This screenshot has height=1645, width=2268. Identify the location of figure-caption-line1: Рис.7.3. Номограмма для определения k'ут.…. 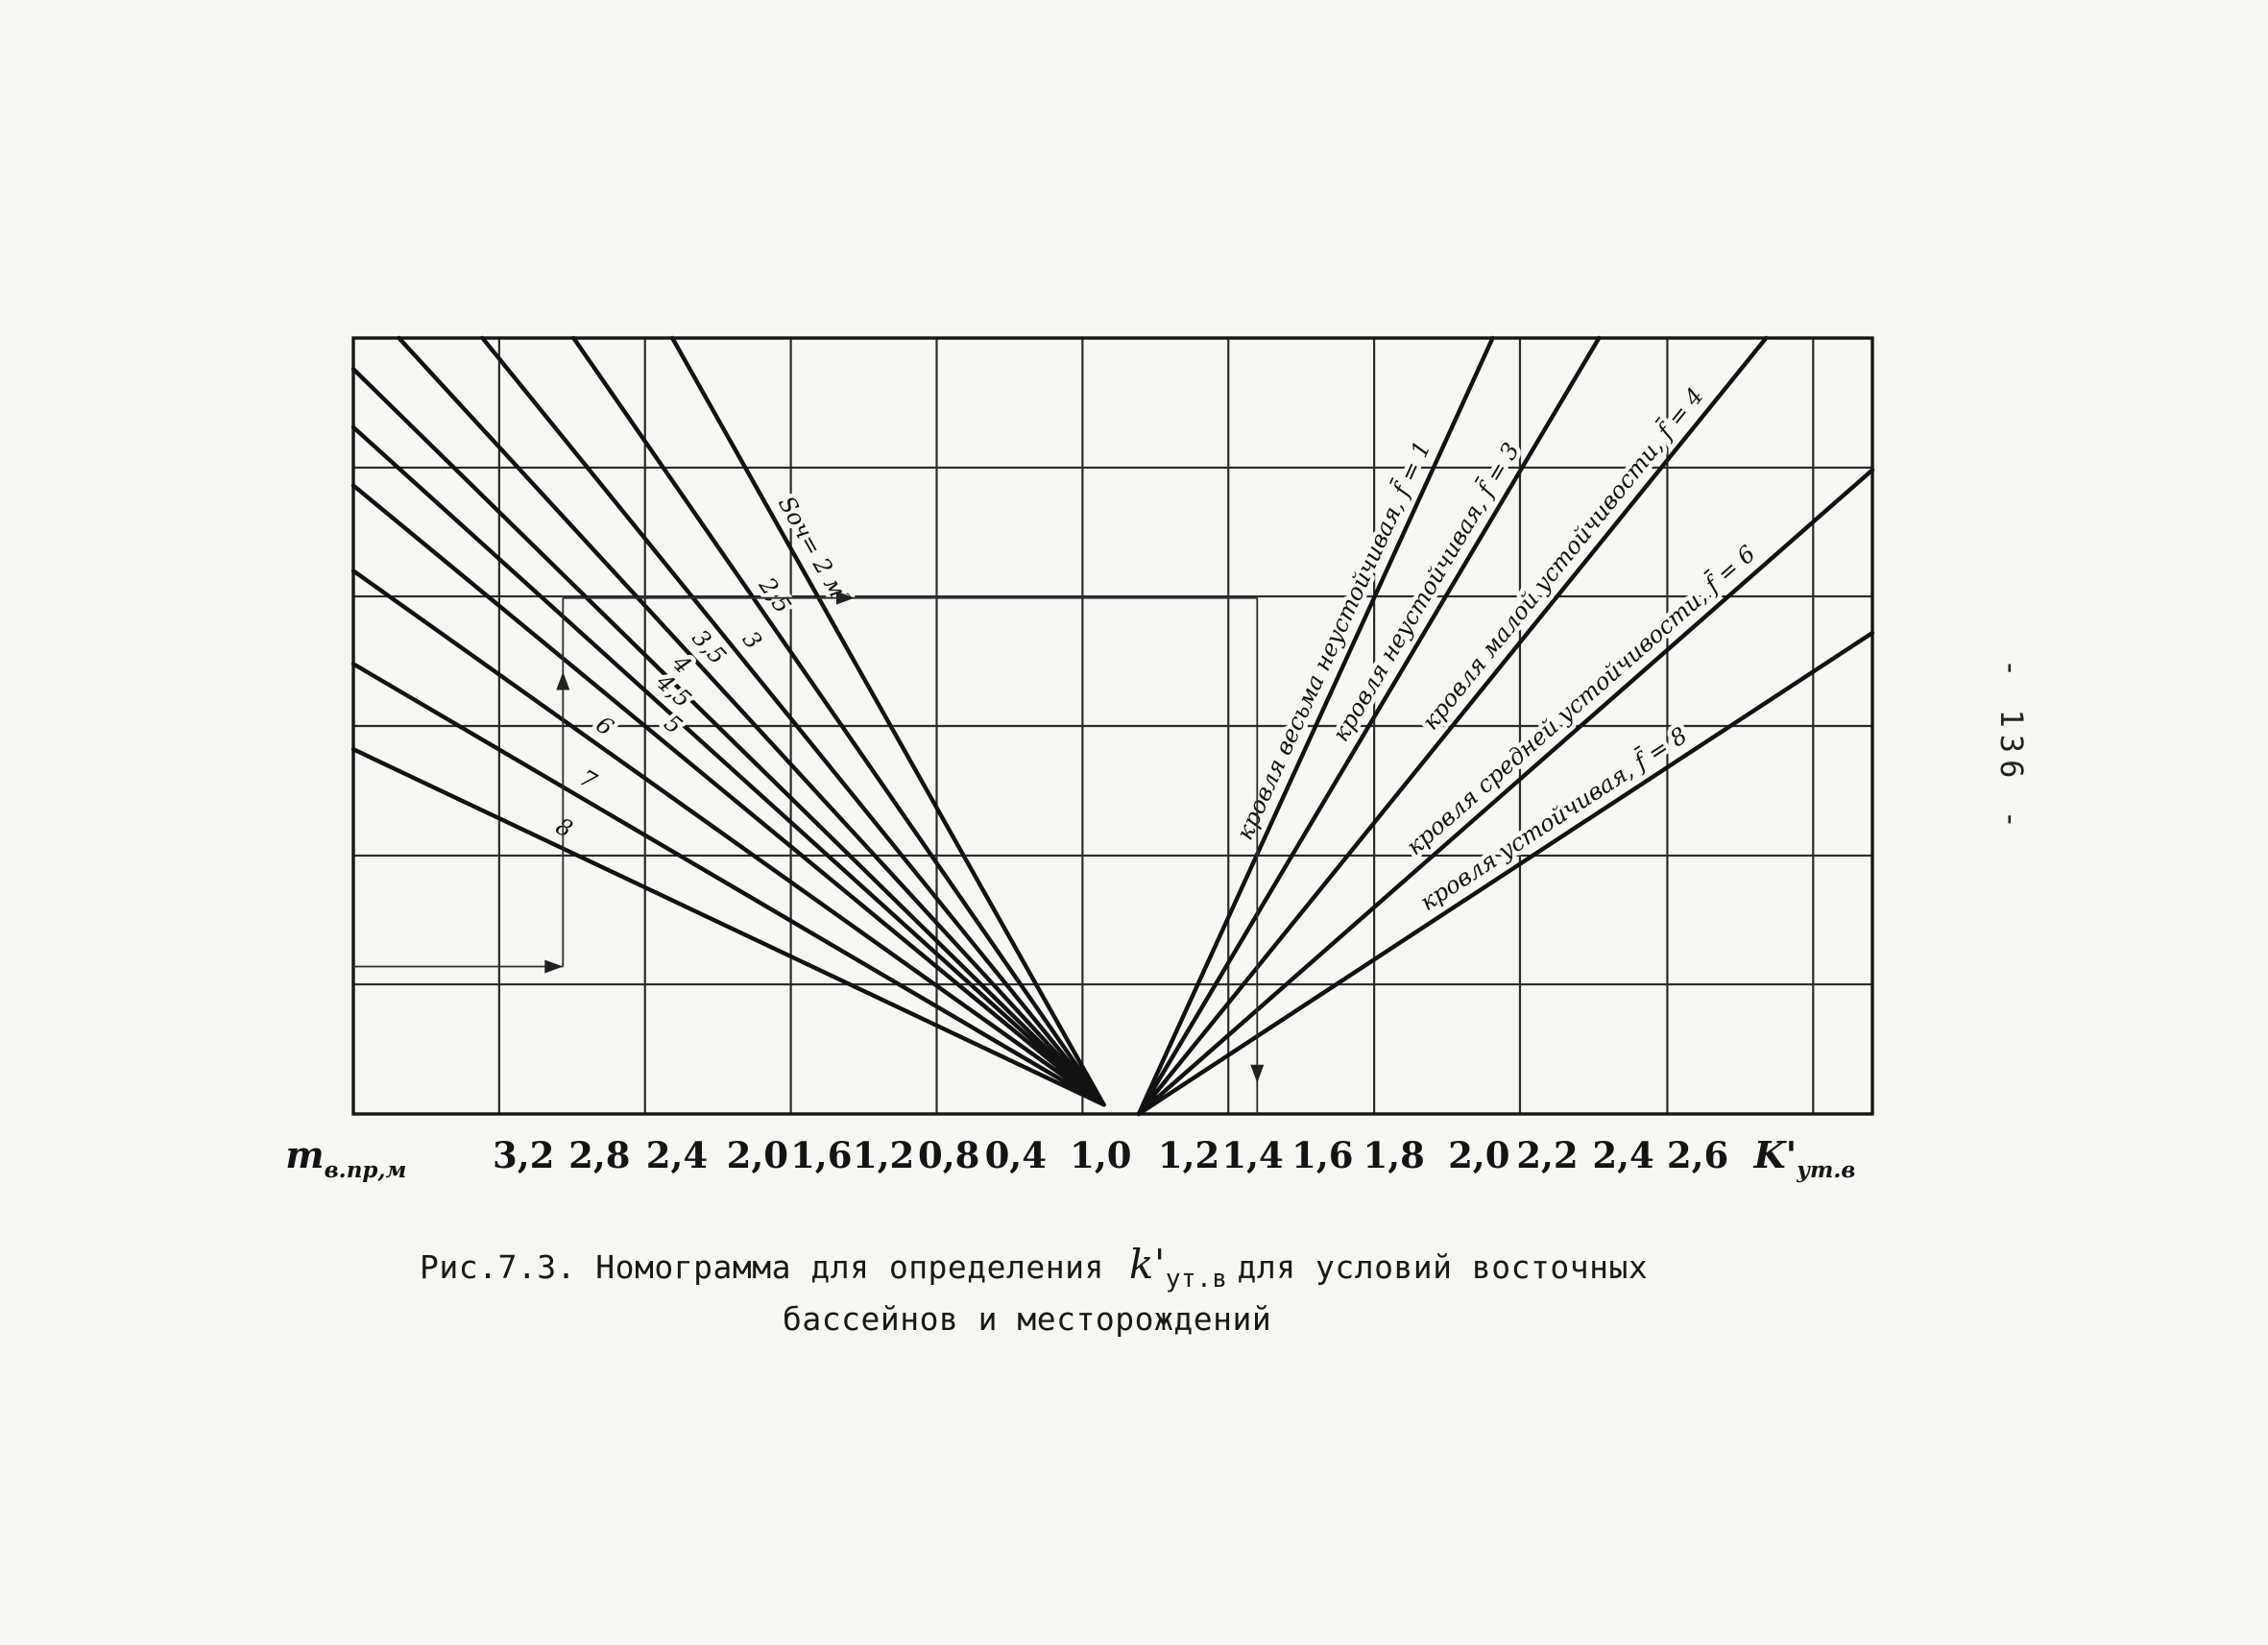
(1034, 1267).